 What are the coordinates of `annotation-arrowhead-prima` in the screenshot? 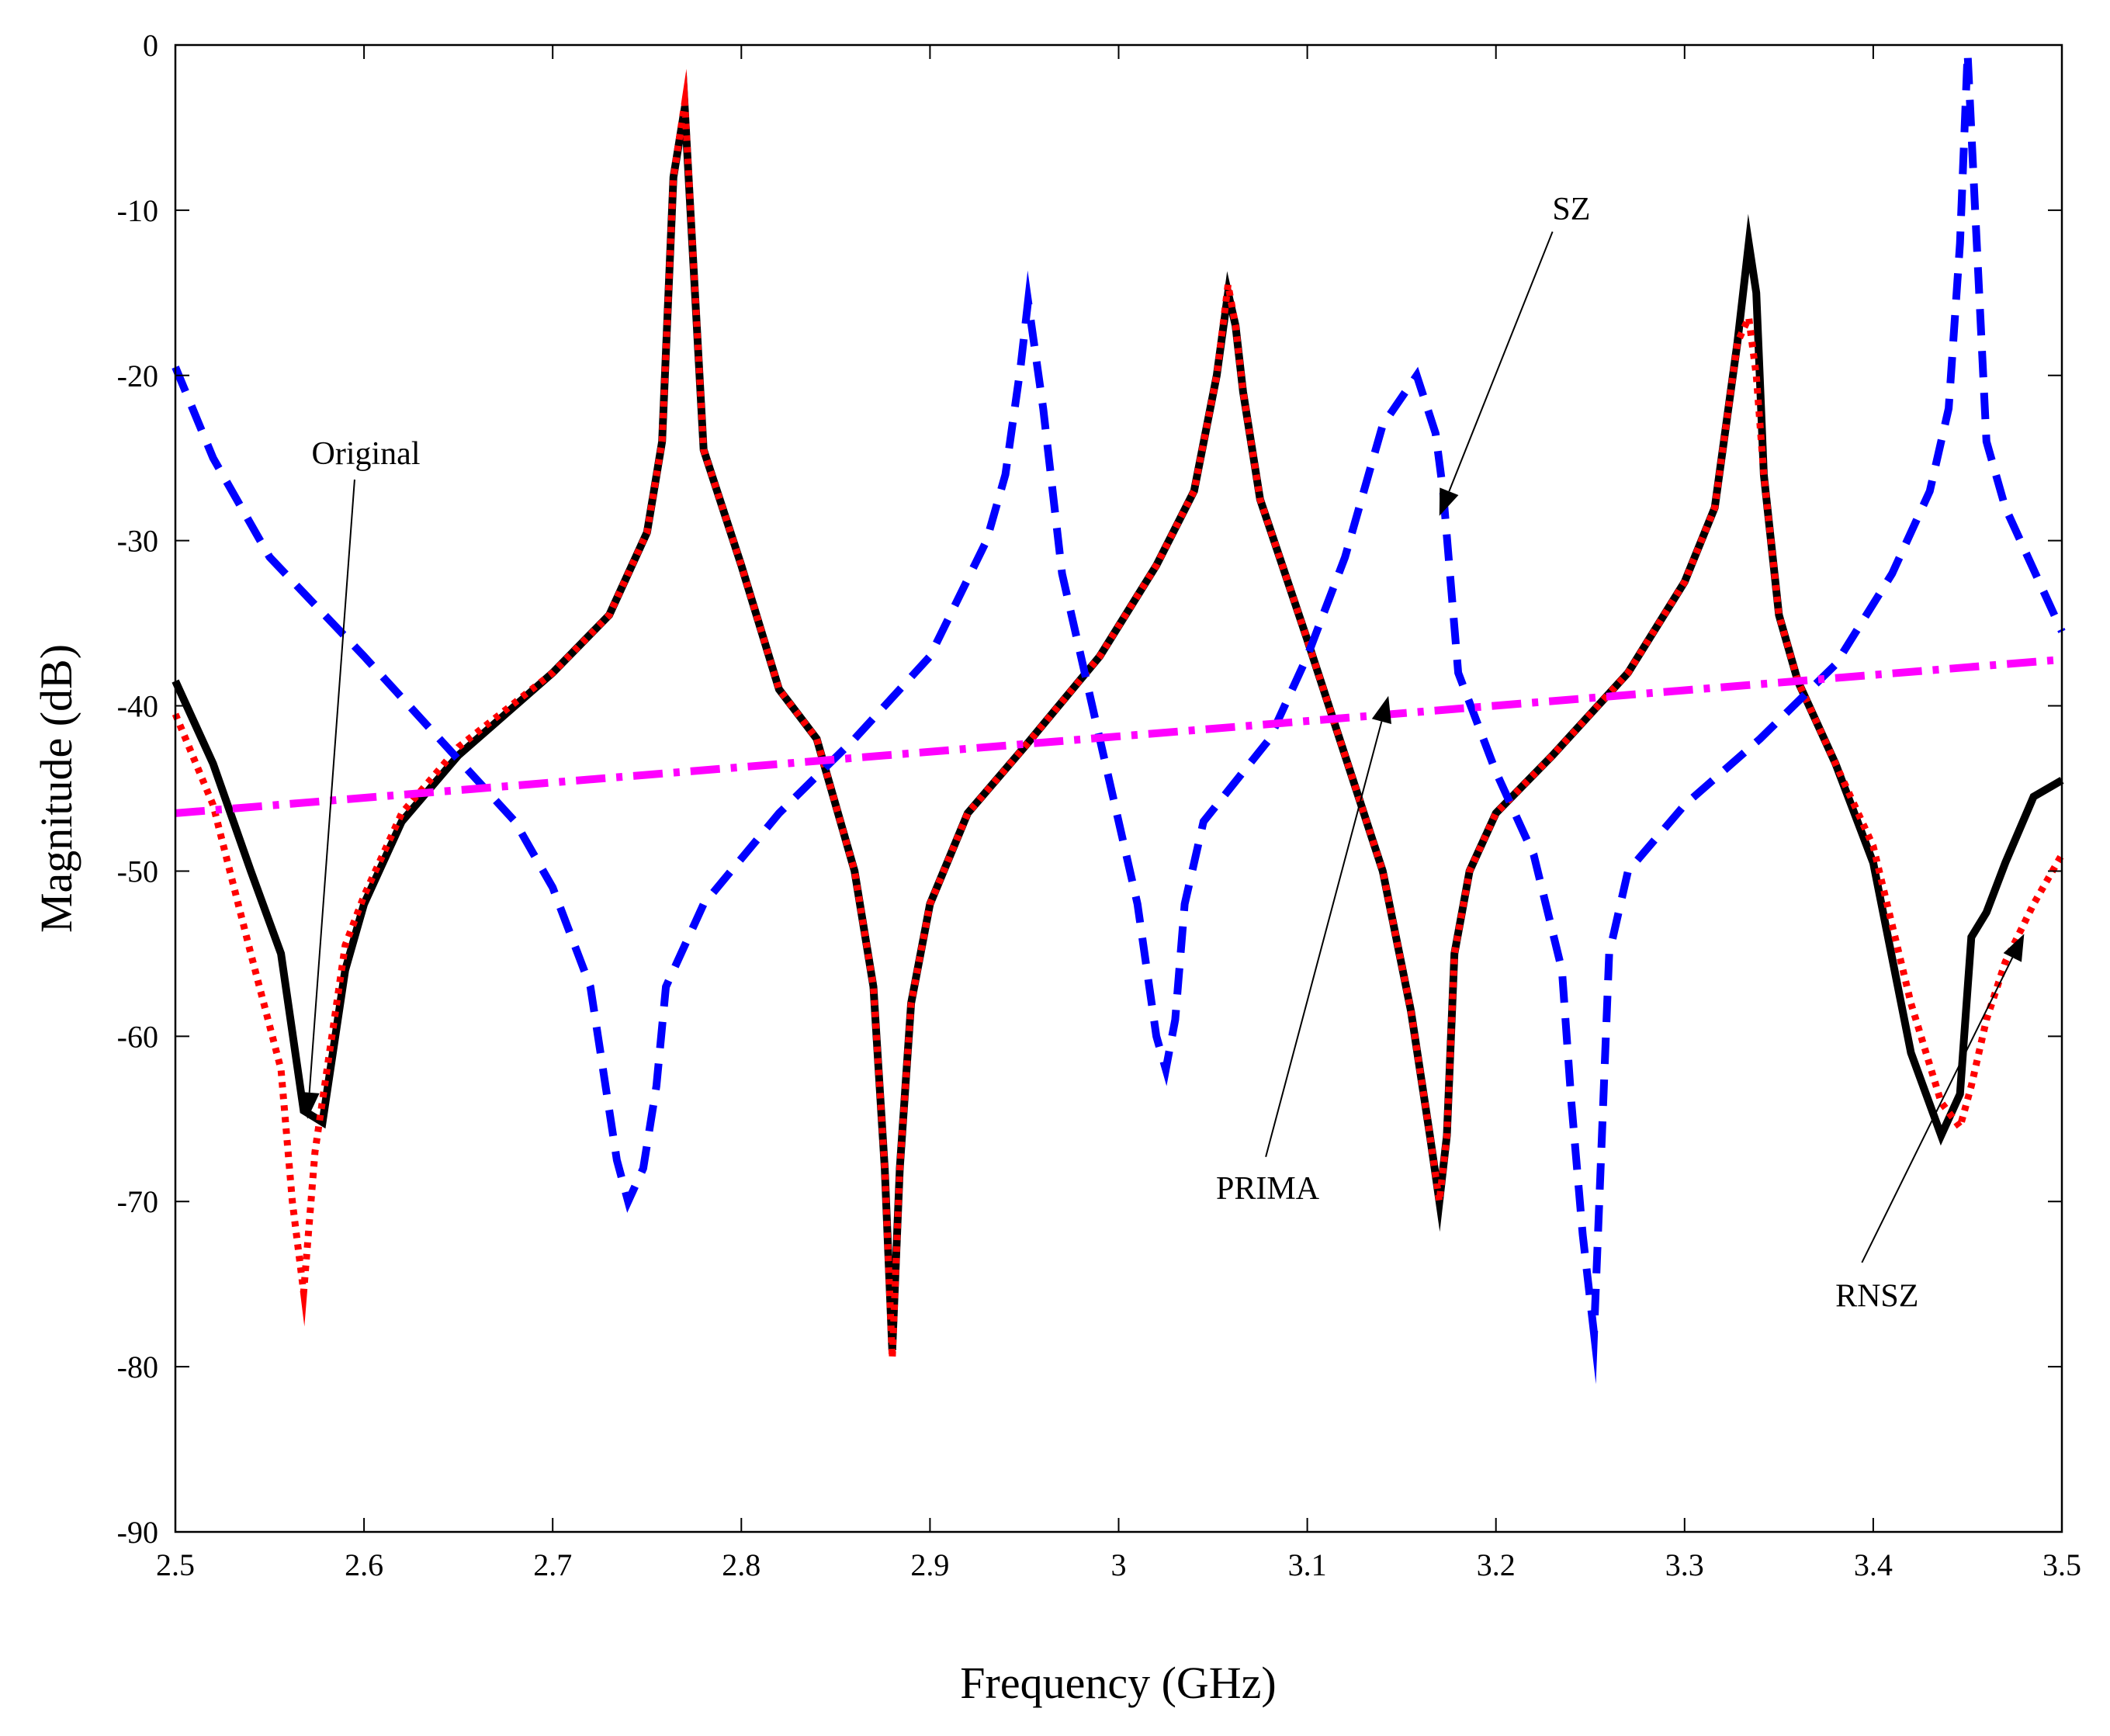 It's located at (1381, 709).